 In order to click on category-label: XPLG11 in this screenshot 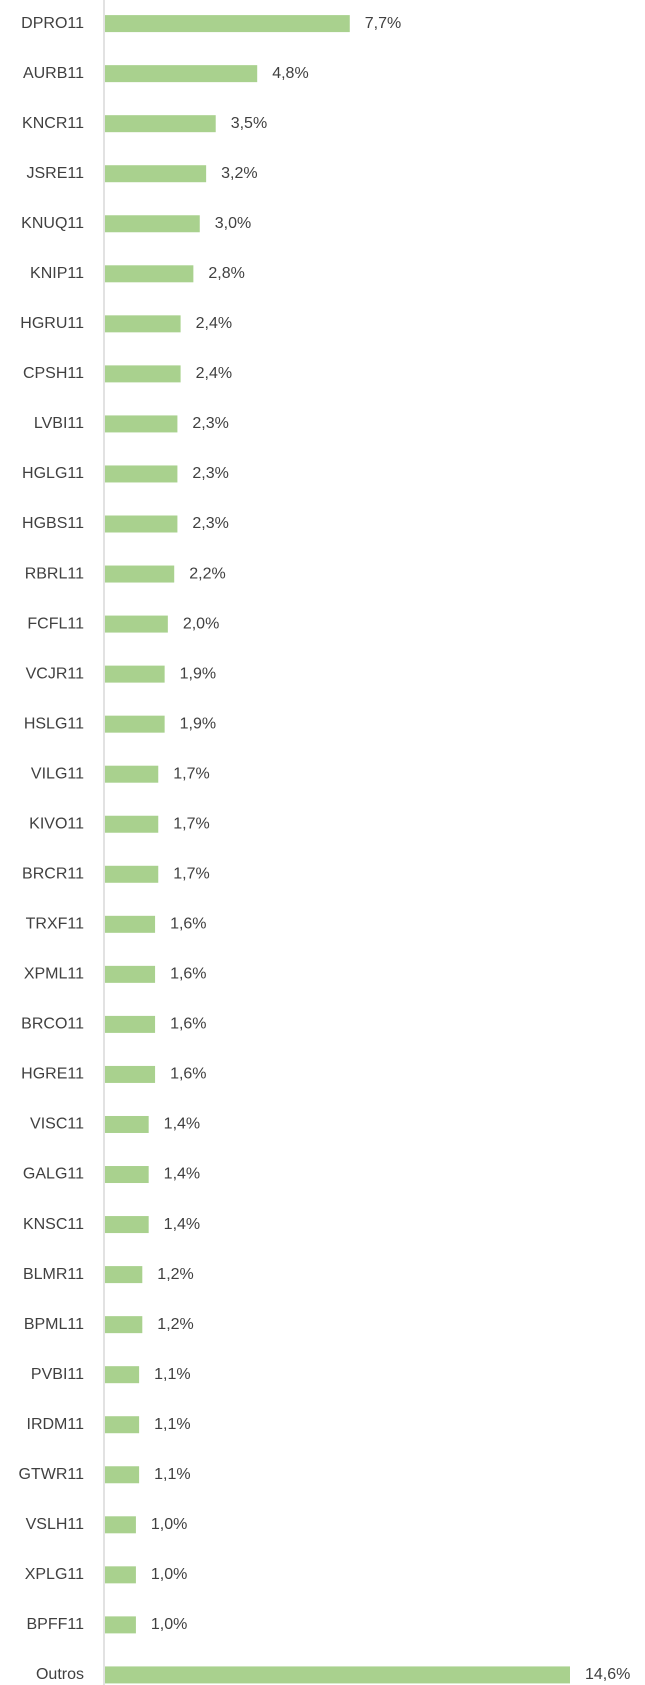, I will do `click(54, 1574)`.